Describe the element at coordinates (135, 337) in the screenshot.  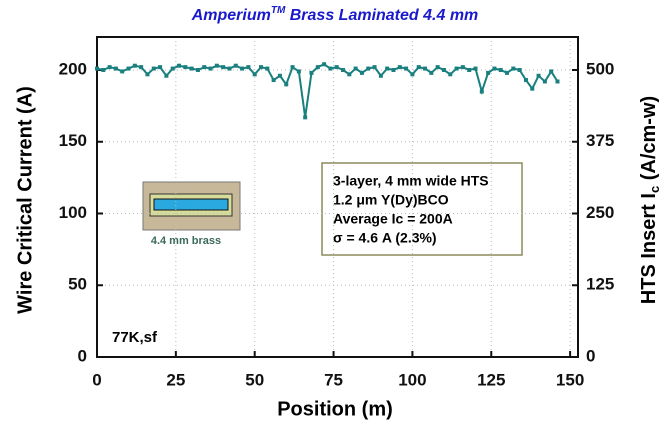
I see `condition-label: 77K,sf` at that location.